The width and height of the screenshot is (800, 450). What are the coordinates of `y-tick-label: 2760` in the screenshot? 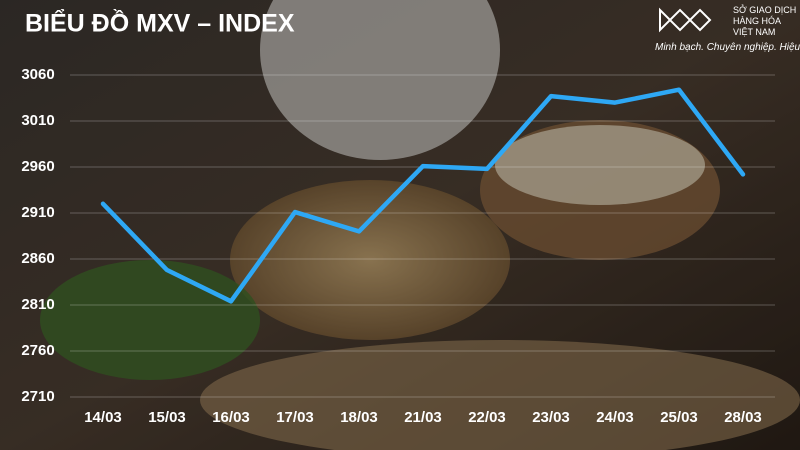 It's located at (37, 350).